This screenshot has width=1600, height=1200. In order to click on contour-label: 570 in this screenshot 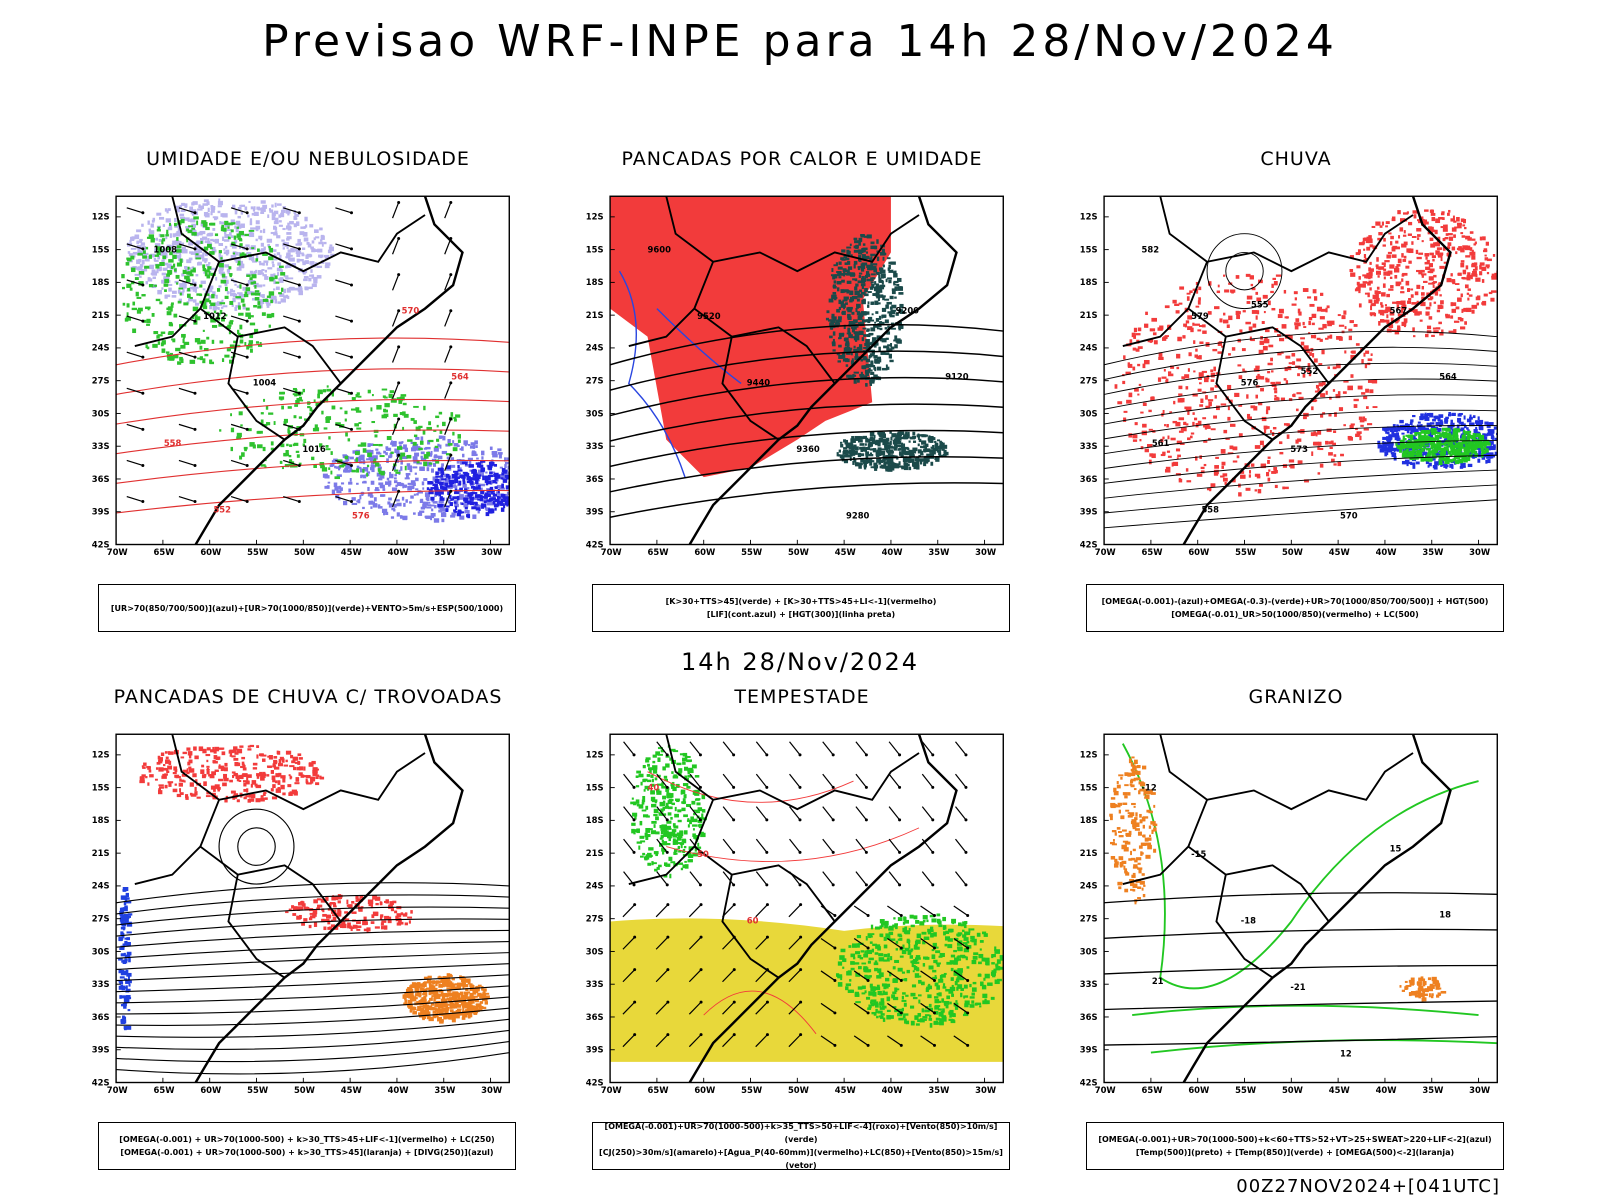, I will do `click(411, 310)`.